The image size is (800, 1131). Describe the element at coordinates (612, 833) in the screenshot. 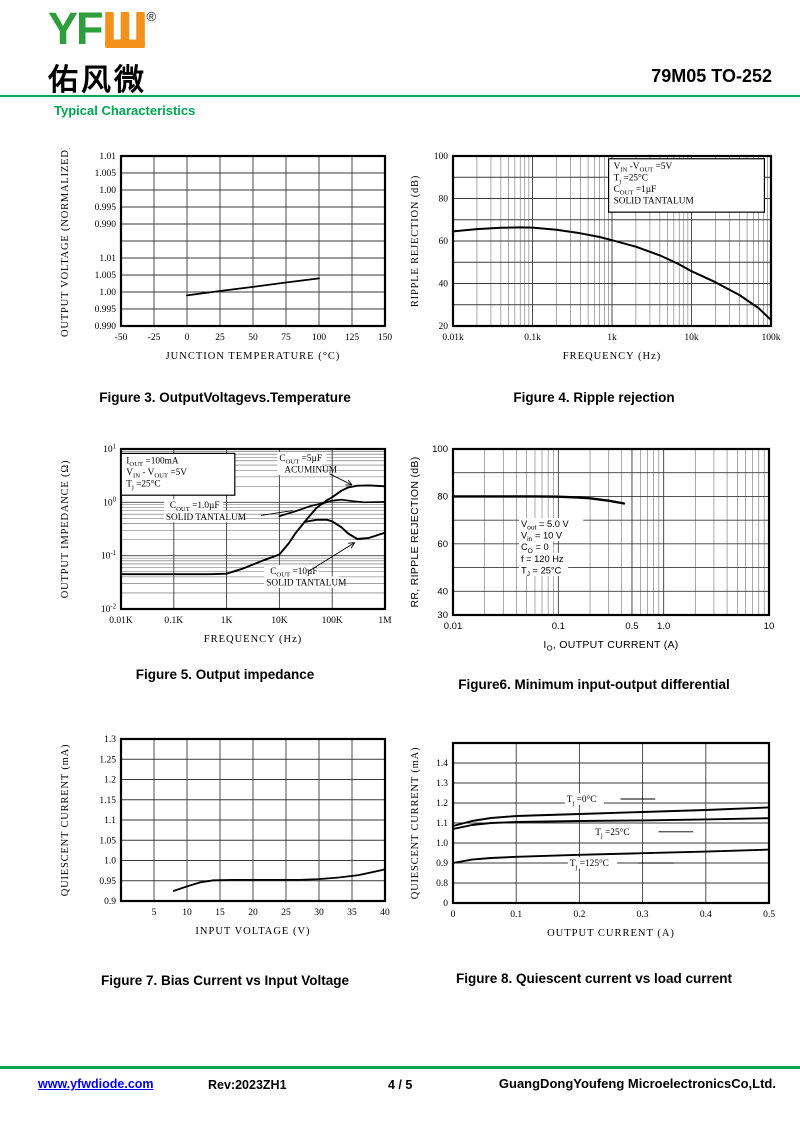

I see `svg-text: Tj =25°C` at that location.